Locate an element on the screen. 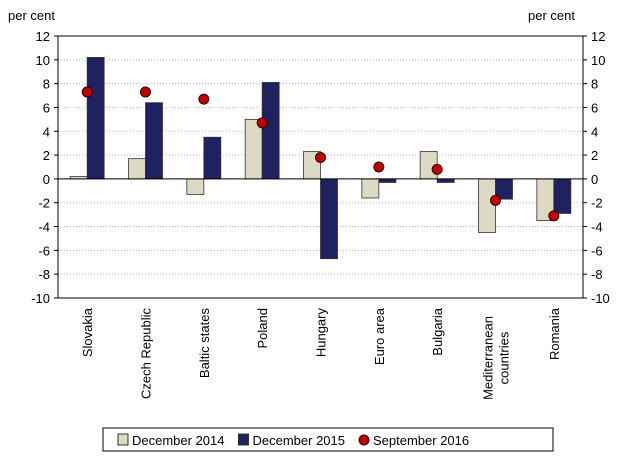 This screenshot has height=457, width=624. y-tick-label: -8 is located at coordinates (44, 274).